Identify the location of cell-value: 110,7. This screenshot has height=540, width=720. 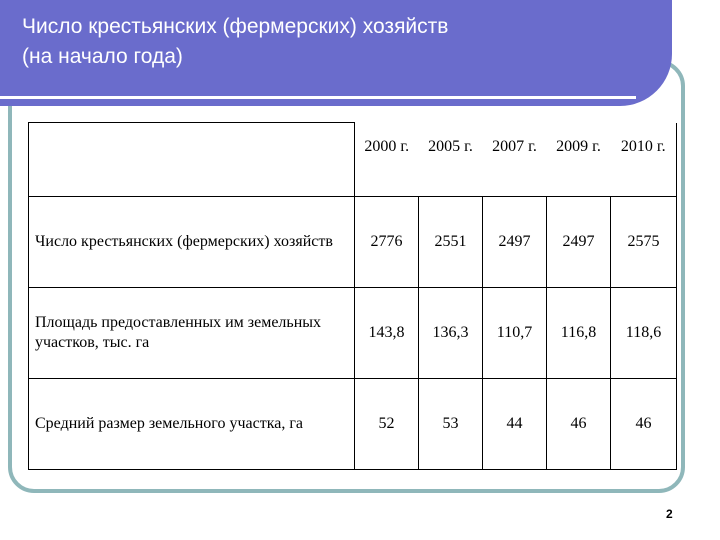
(514, 333).